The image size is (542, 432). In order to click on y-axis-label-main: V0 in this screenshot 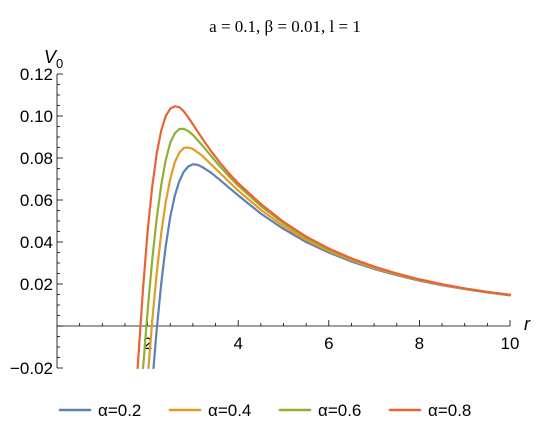, I will do `click(53, 59)`.